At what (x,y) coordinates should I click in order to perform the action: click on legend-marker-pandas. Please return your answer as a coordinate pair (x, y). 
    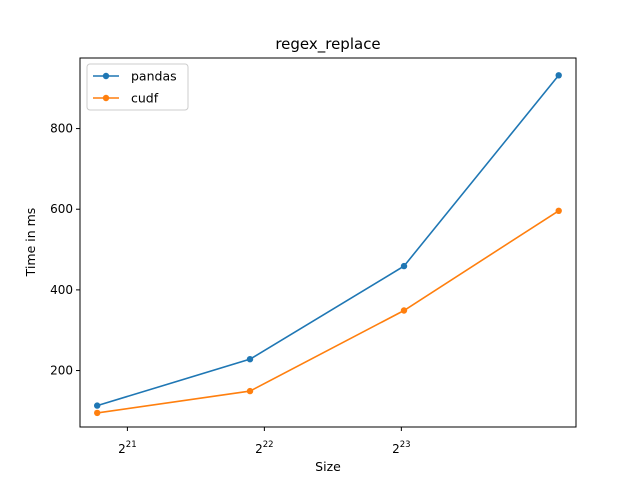
    Looking at the image, I should click on (106, 76).